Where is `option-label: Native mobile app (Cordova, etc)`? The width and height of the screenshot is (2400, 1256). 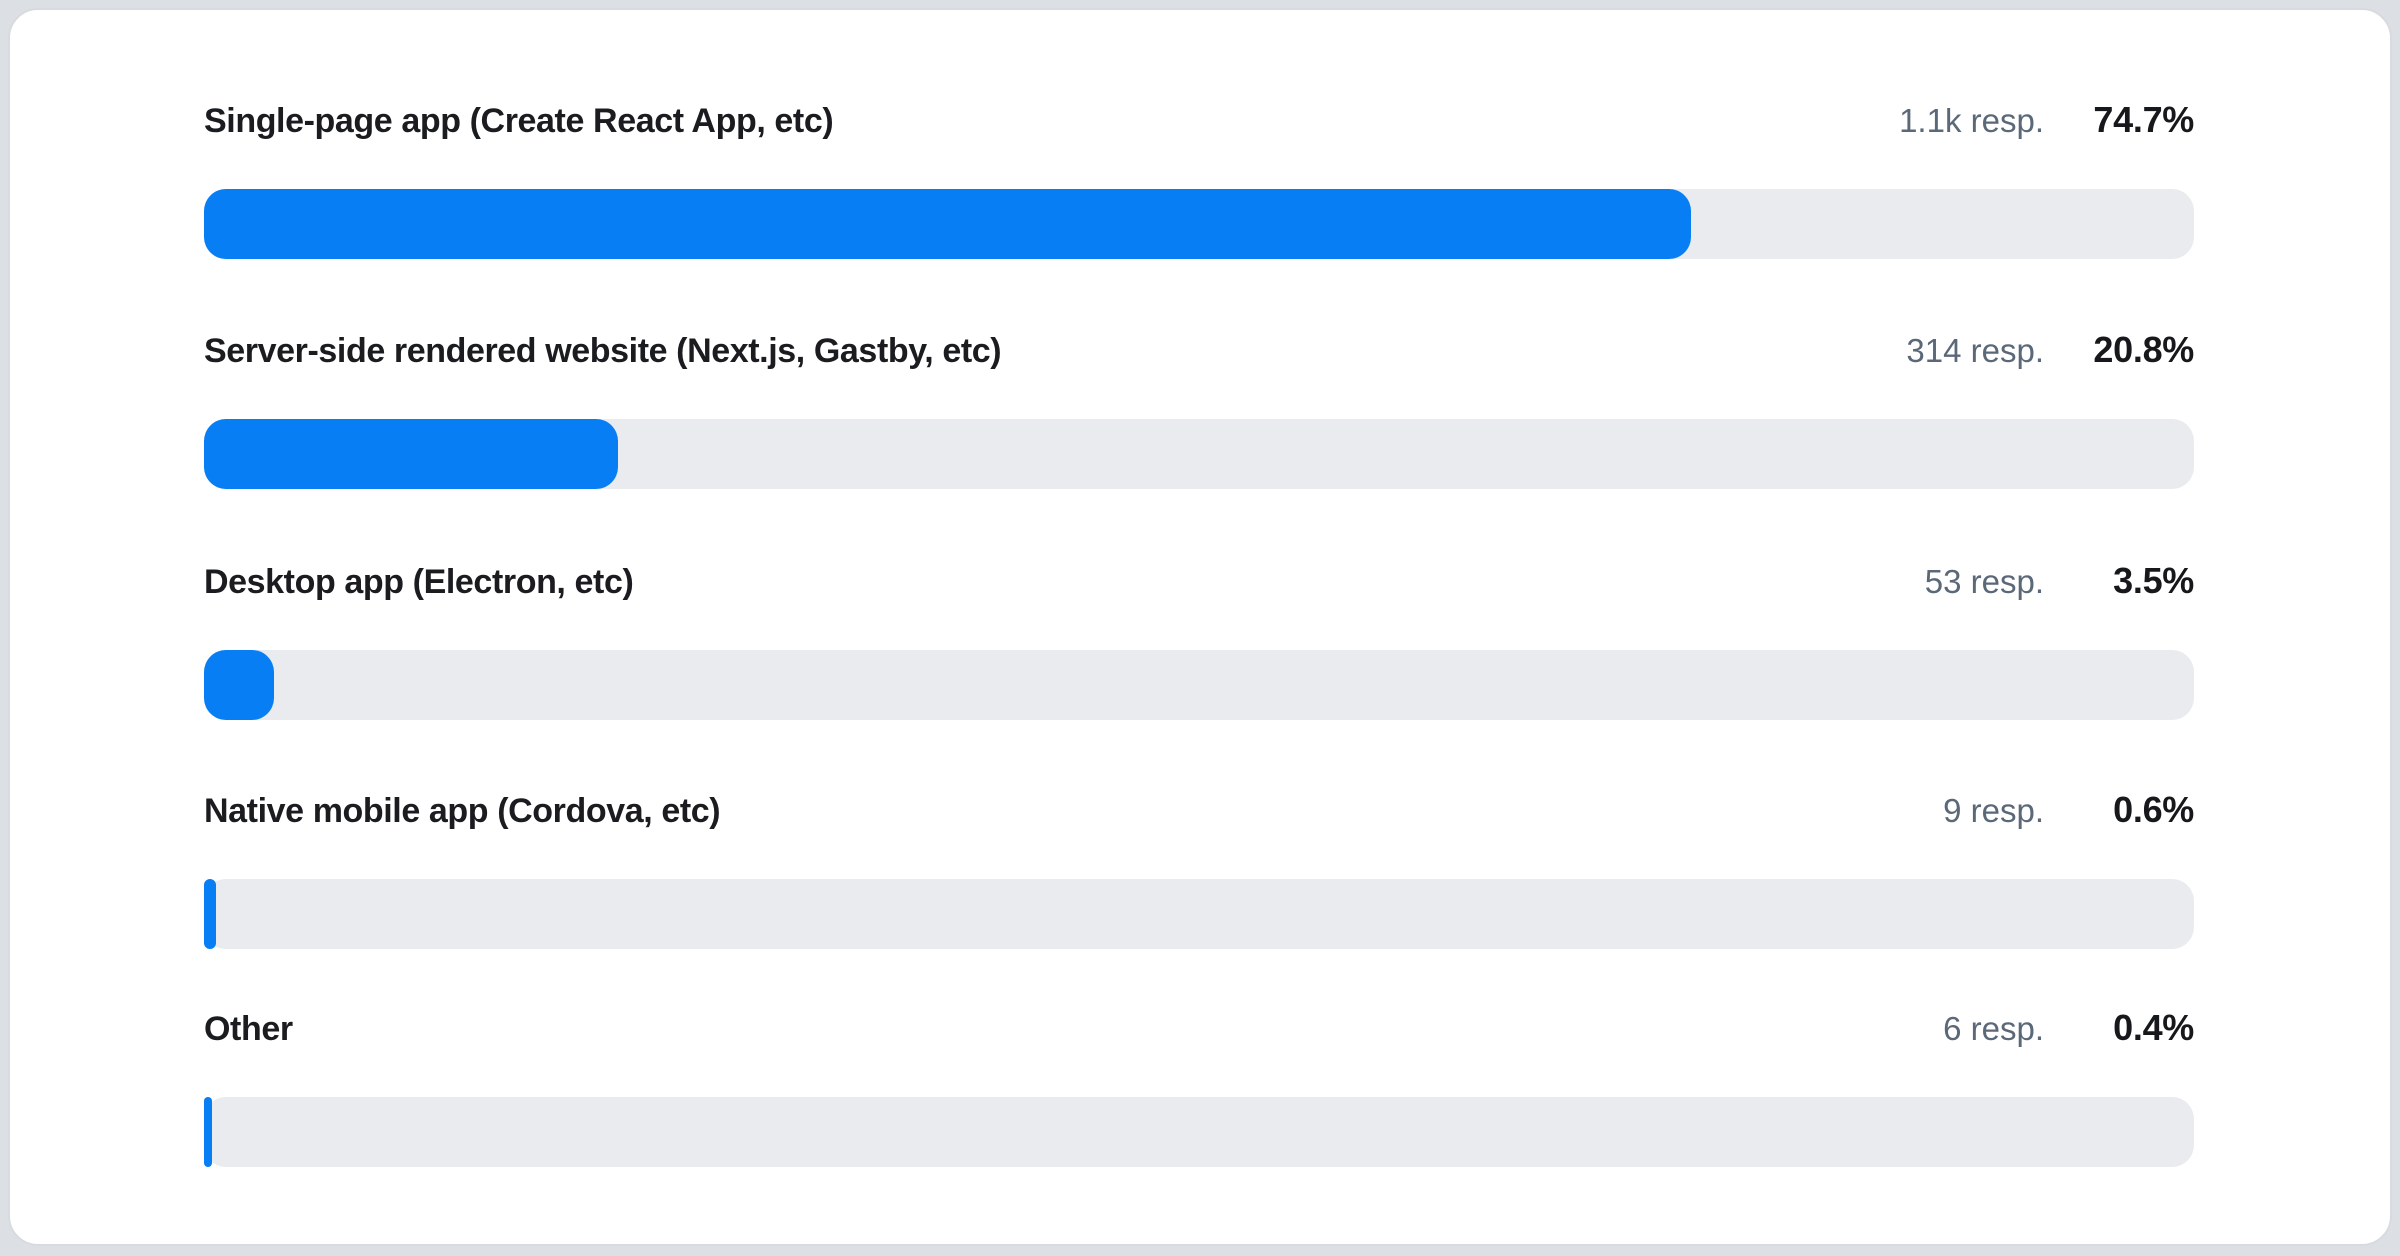
option-label: Native mobile app (Cordova, etc) is located at coordinates (462, 811).